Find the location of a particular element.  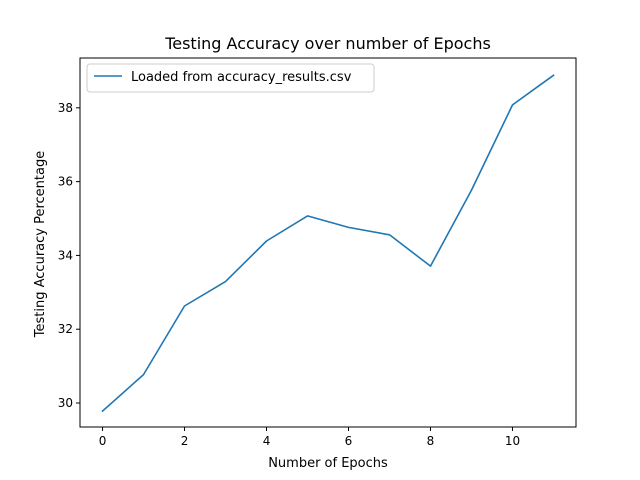

x-tick-label: 4 is located at coordinates (267, 441).